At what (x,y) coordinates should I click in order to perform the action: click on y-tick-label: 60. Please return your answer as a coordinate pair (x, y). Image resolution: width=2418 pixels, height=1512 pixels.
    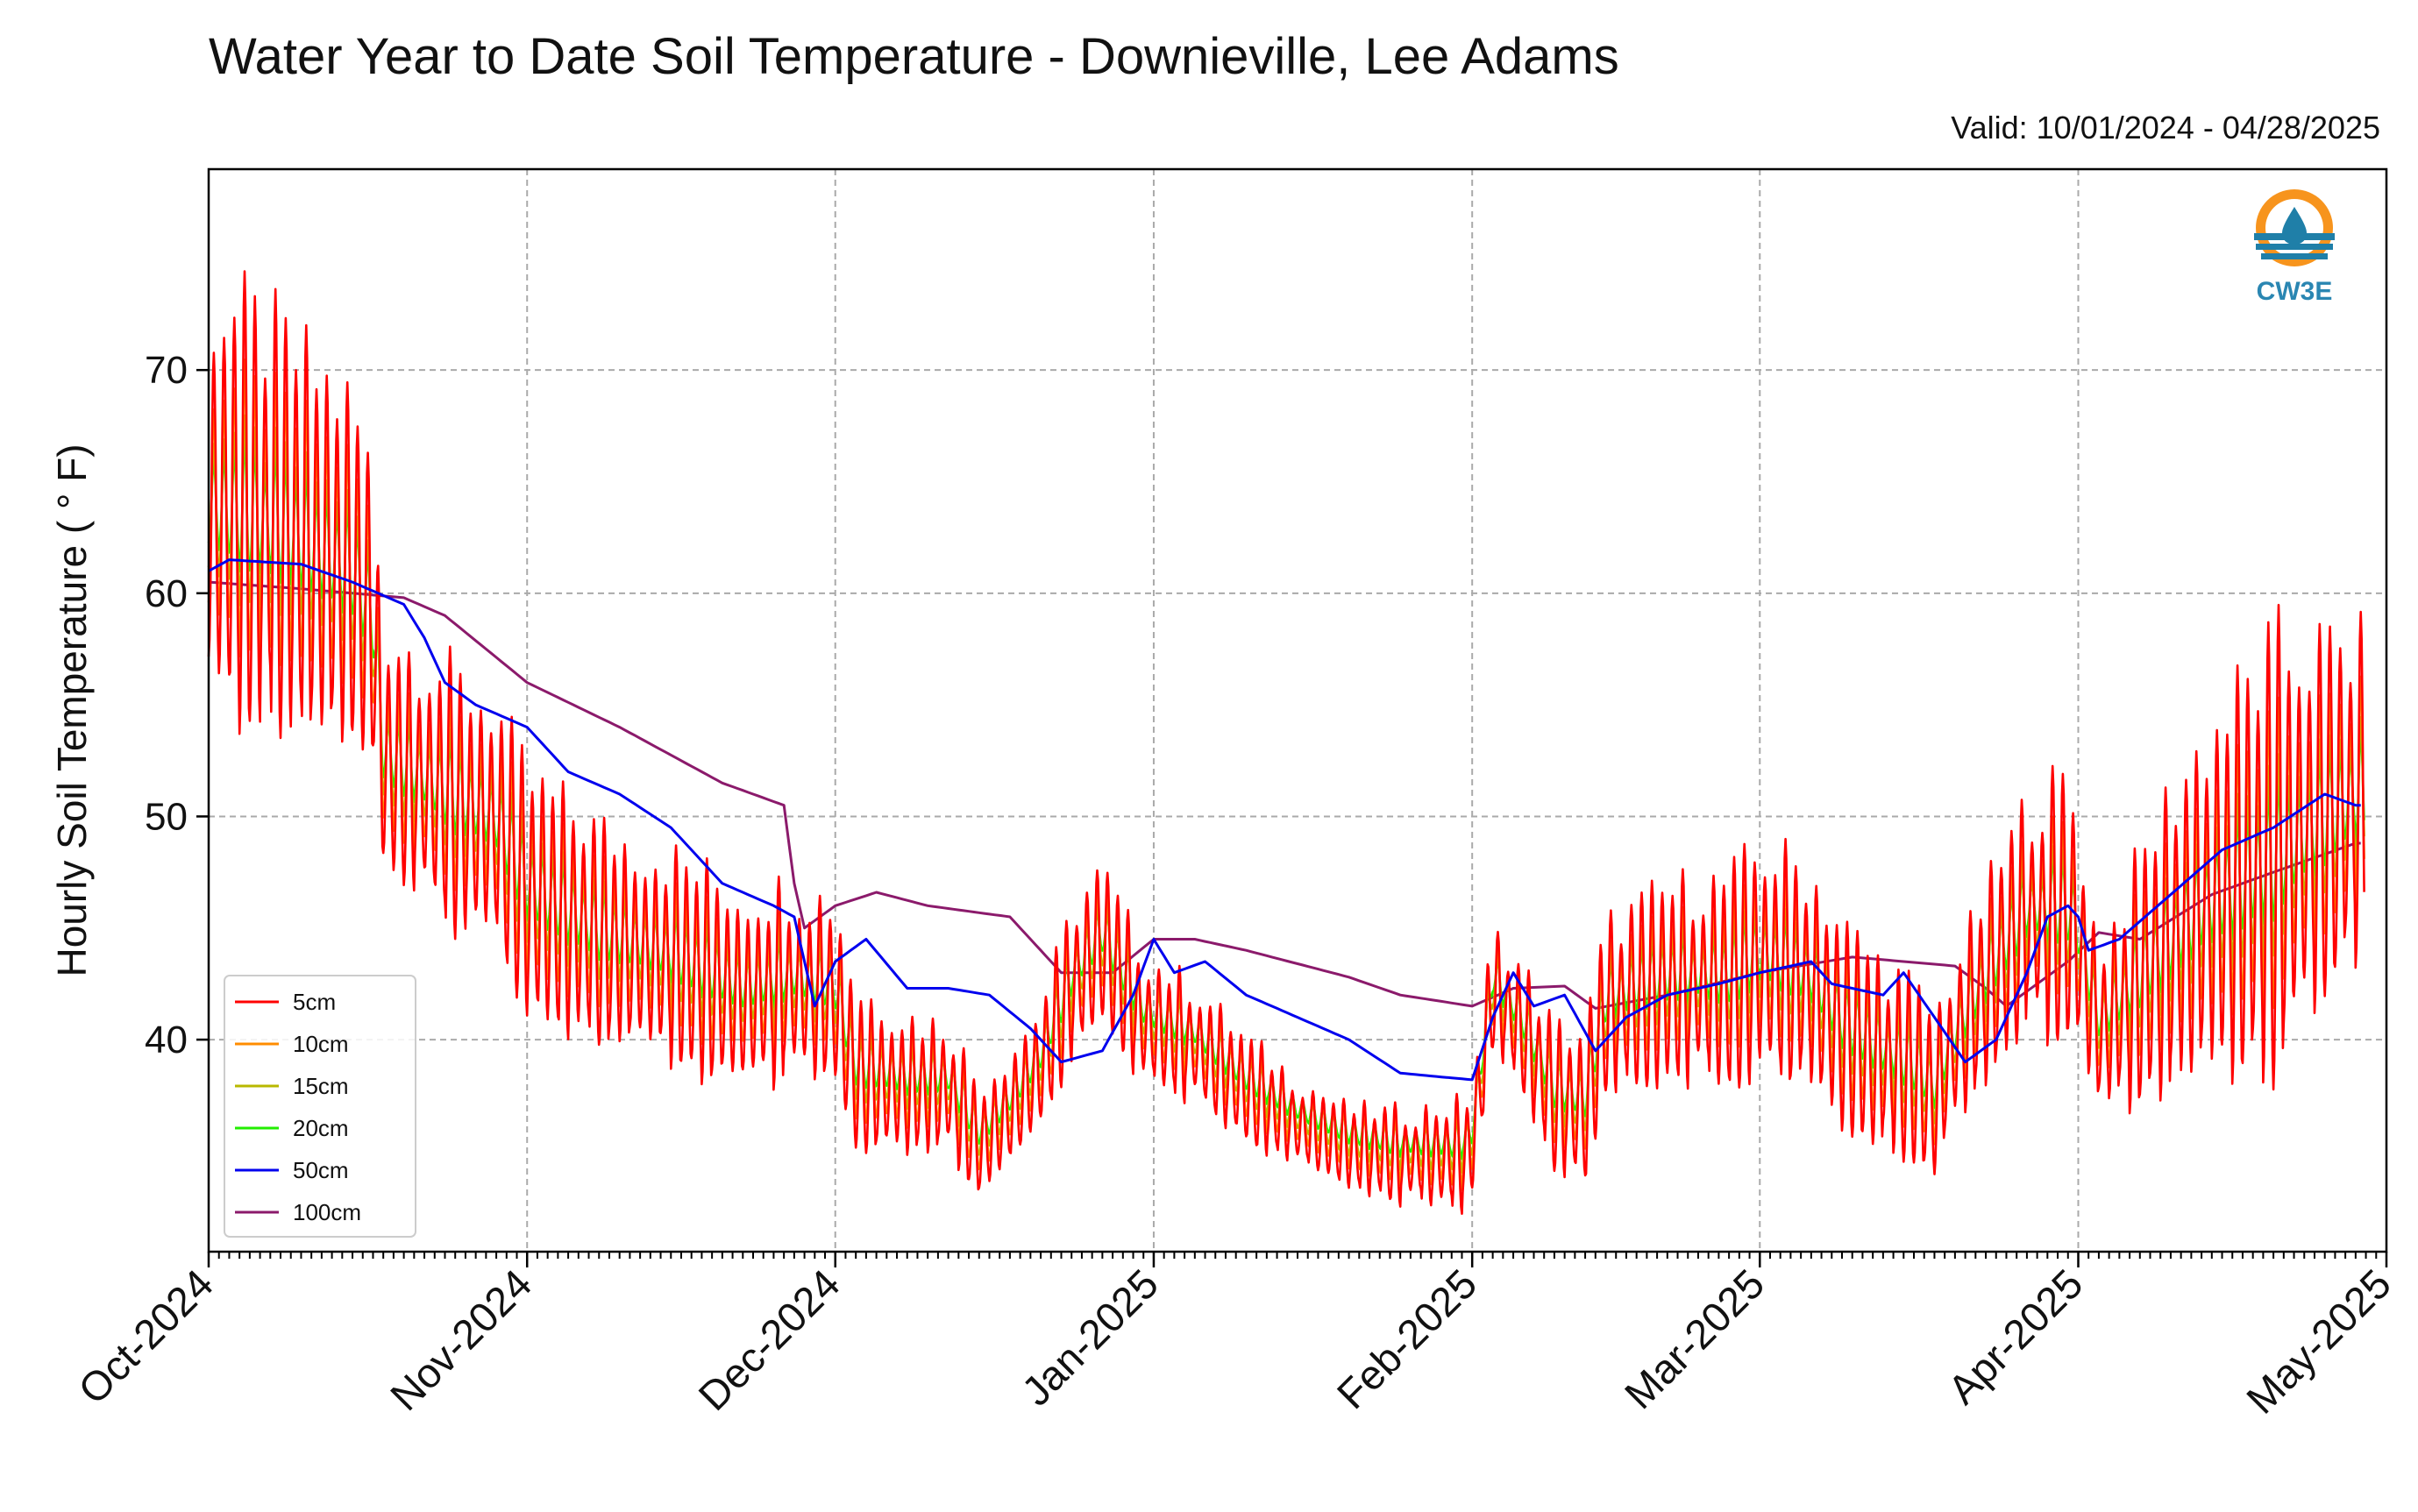
    Looking at the image, I should click on (166, 593).